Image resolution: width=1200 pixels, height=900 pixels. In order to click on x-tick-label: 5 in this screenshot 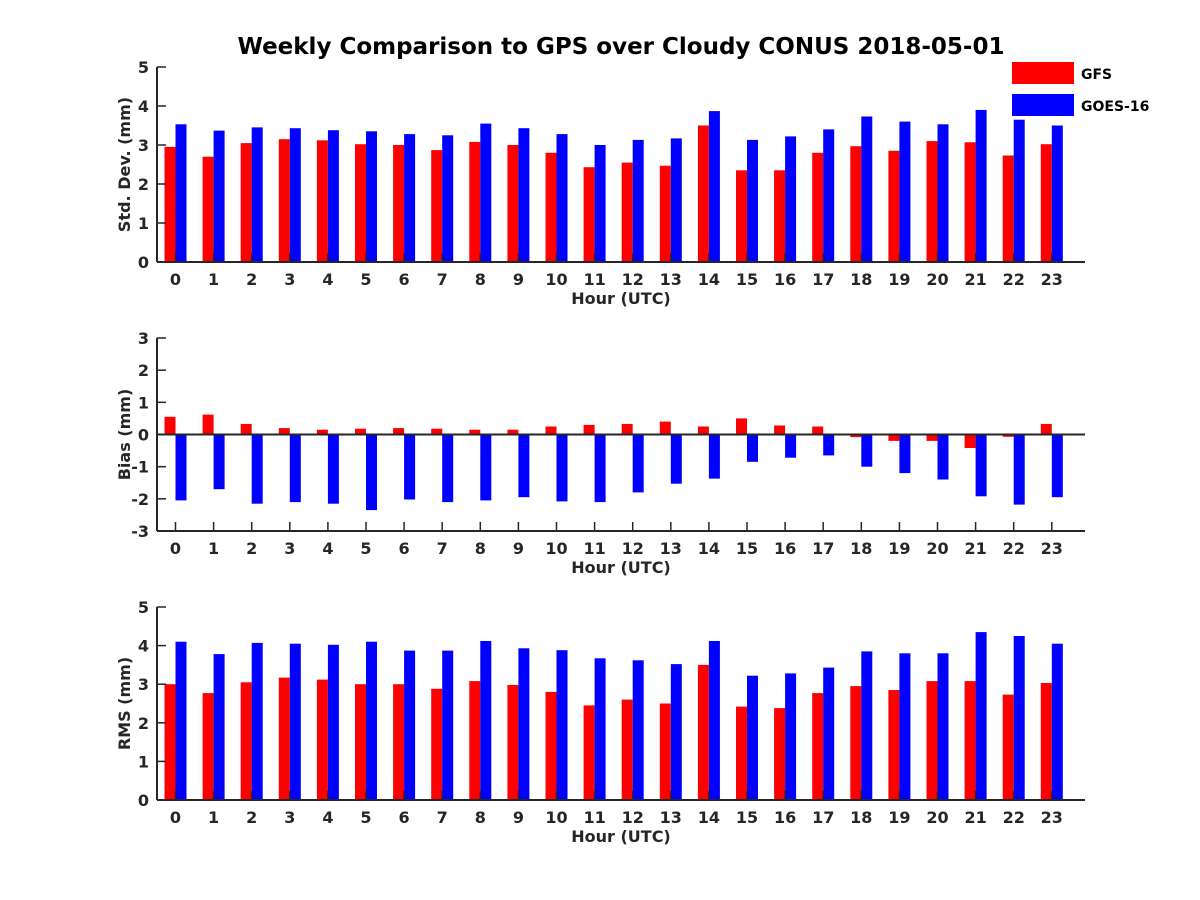, I will do `click(365, 279)`.